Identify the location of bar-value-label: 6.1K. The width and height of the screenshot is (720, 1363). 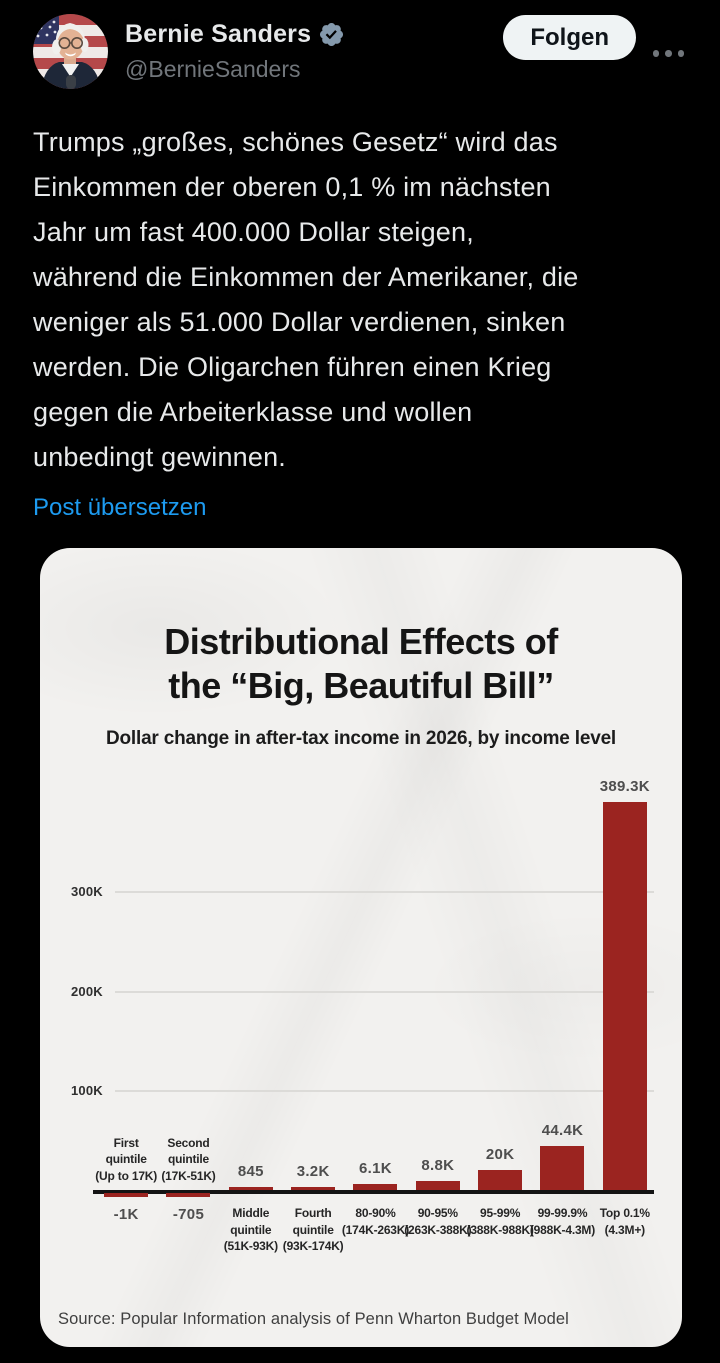
(375, 1168).